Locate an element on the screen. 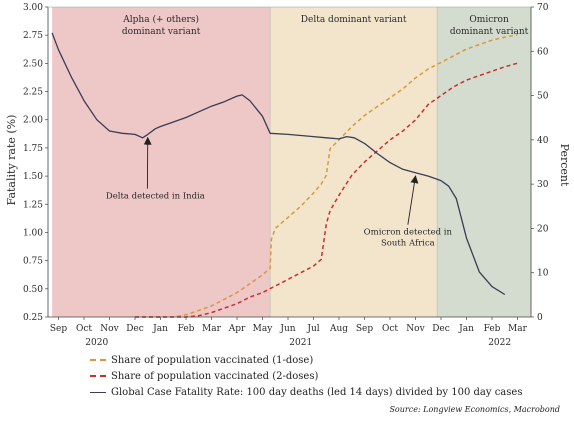 The image size is (574, 425). right-tick-label-3: 30 is located at coordinates (543, 185).